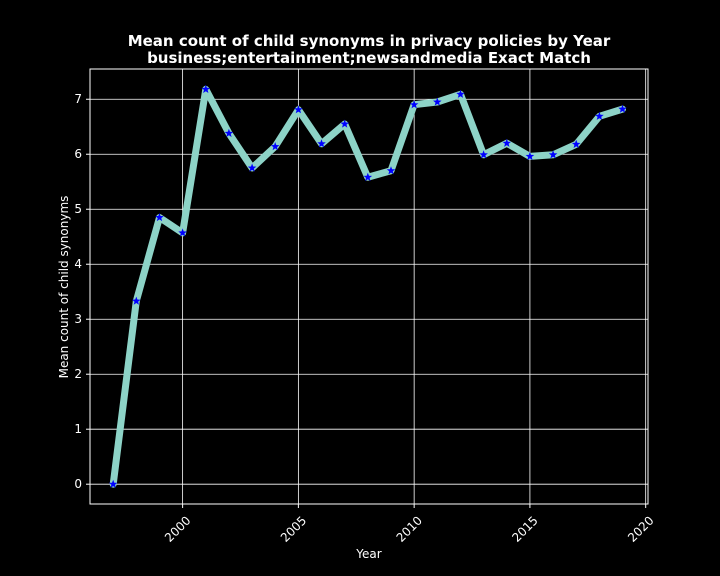 The image size is (720, 576). Describe the element at coordinates (64, 287) in the screenshot. I see `y-axis-label: Mean count of child synonyms` at that location.